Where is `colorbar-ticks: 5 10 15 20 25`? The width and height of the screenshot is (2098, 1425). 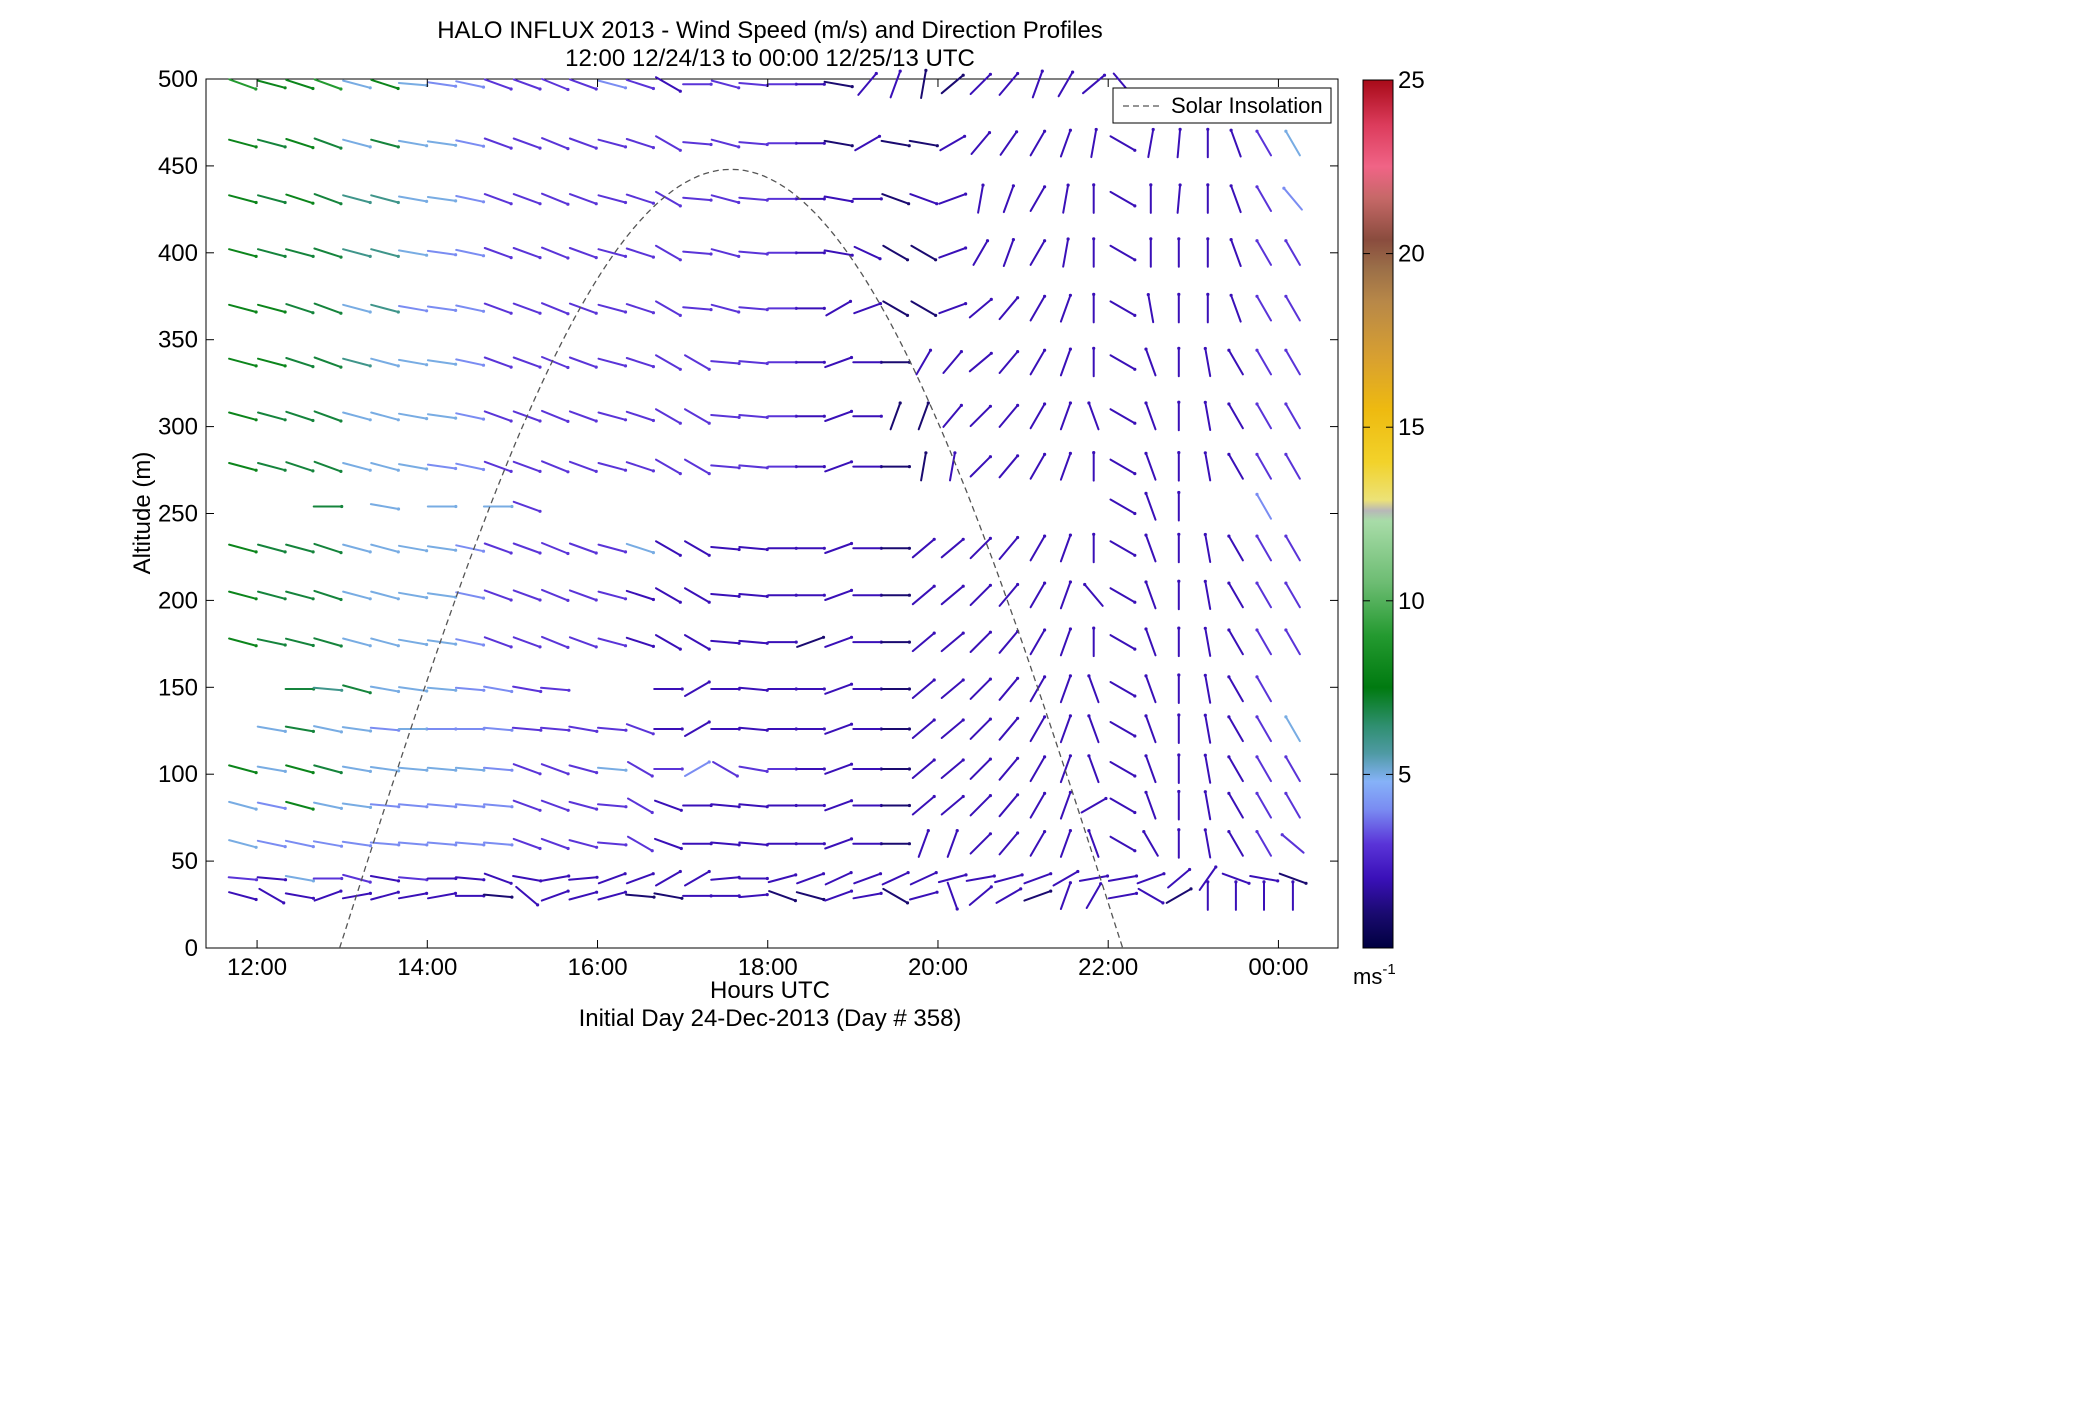 colorbar-ticks: 5 10 15 20 25 is located at coordinates (1394, 427).